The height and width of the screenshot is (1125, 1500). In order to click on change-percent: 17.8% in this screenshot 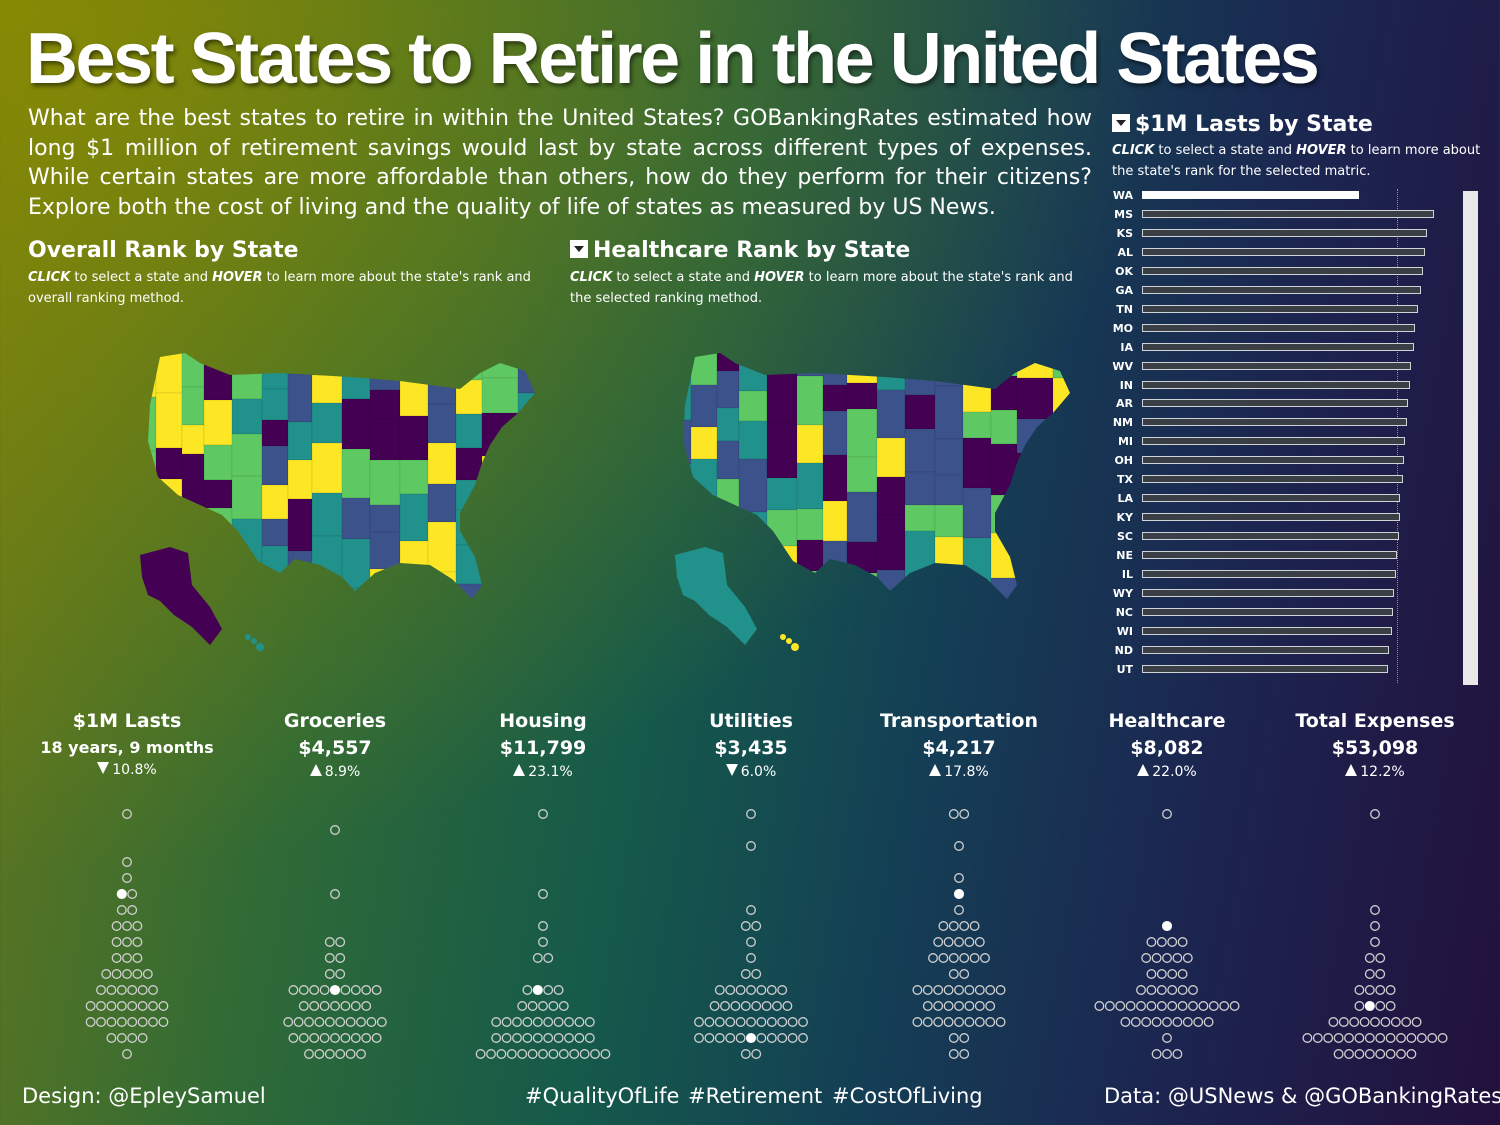, I will do `click(966, 772)`.